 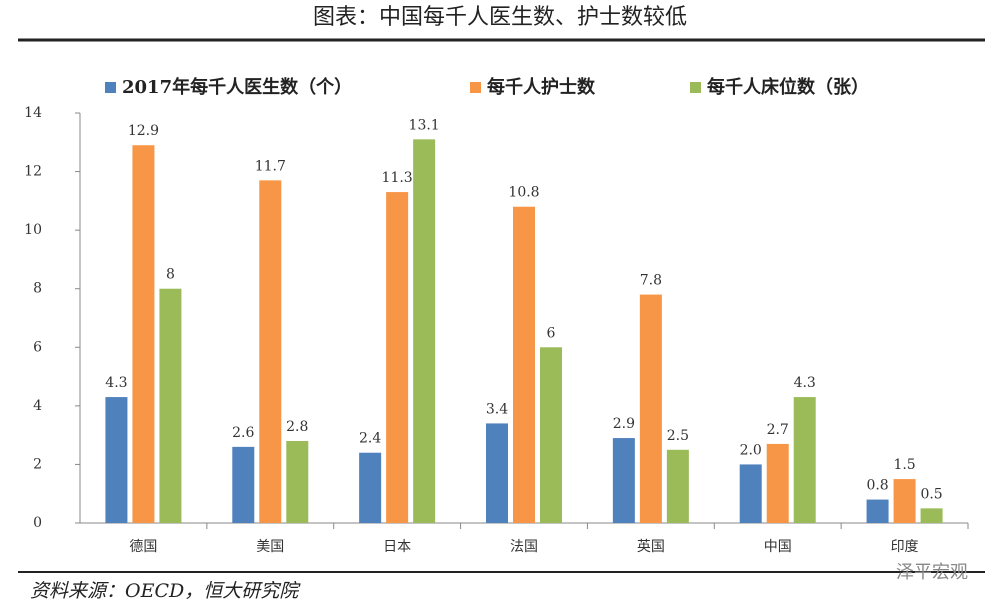 I want to click on chart-title: 图表：中国每千人医生数、护士数较低, so click(x=500, y=17).